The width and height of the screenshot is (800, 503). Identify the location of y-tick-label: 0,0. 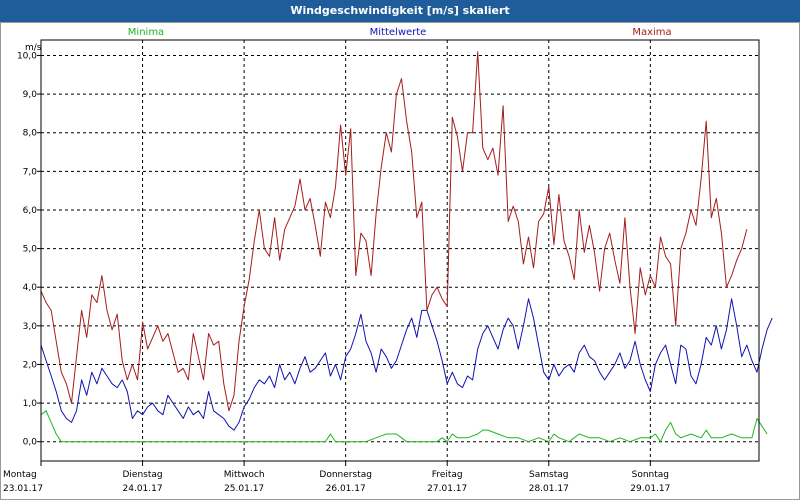
(30, 443).